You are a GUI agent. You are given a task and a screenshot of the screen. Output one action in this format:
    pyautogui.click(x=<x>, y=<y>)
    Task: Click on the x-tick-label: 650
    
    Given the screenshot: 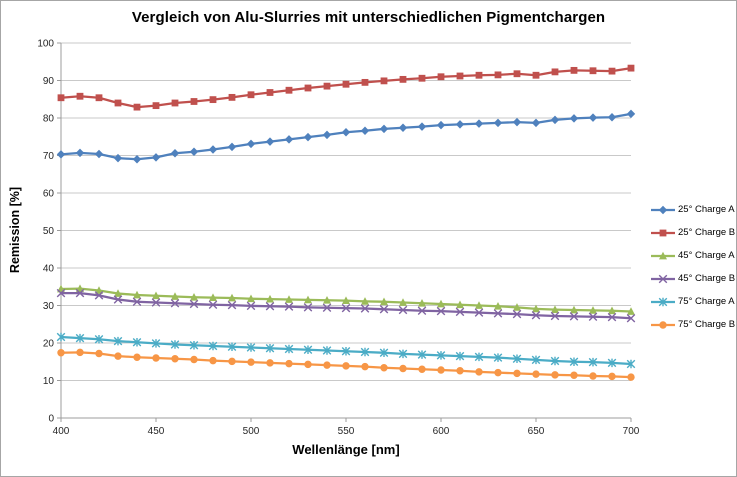 What is the action you would take?
    pyautogui.click(x=536, y=431)
    